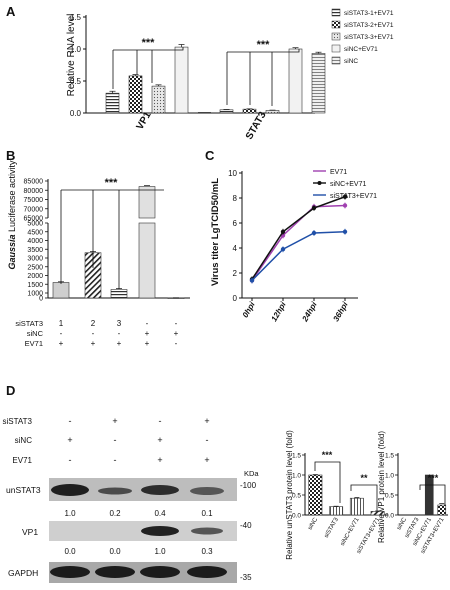 Image resolution: width=450 pixels, height=590 pixels. Describe the element at coordinates (345, 184) in the screenshot. I see `panel-c-legend: EV71 siNC+EV71 siSTAT3+EV71` at that location.